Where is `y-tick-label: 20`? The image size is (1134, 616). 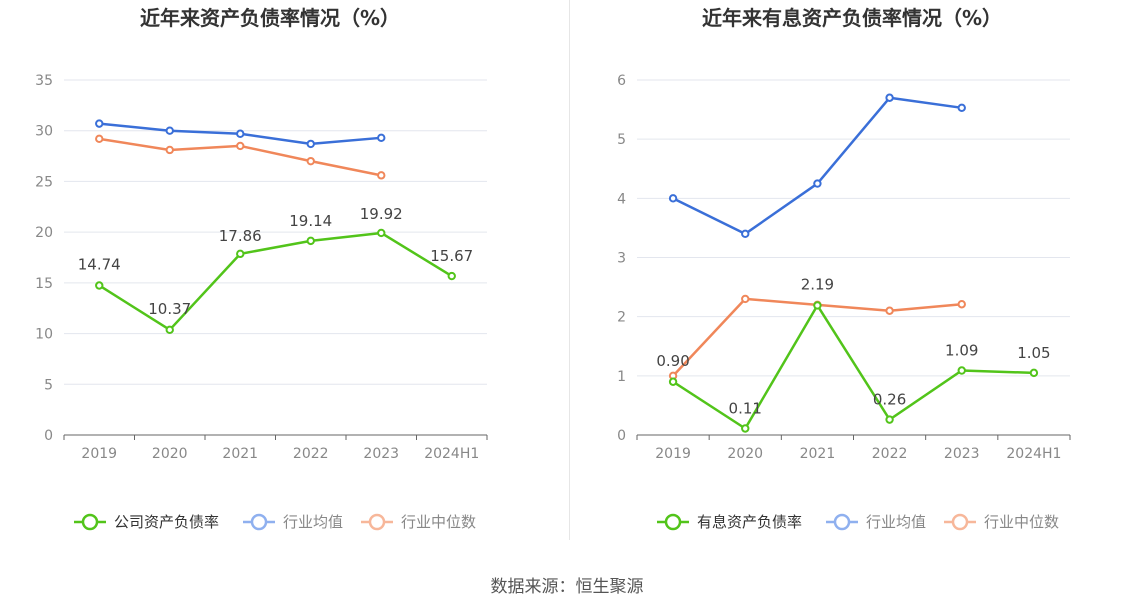 y-tick-label: 20 is located at coordinates (44, 233).